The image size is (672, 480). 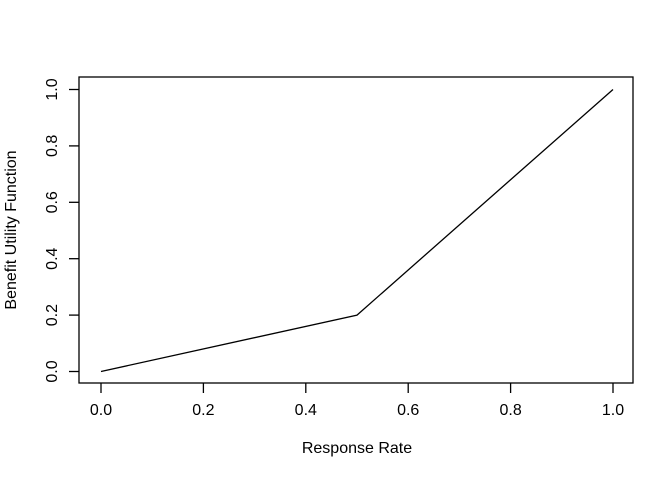 I want to click on y-tick-label: 1.0, so click(x=52, y=89).